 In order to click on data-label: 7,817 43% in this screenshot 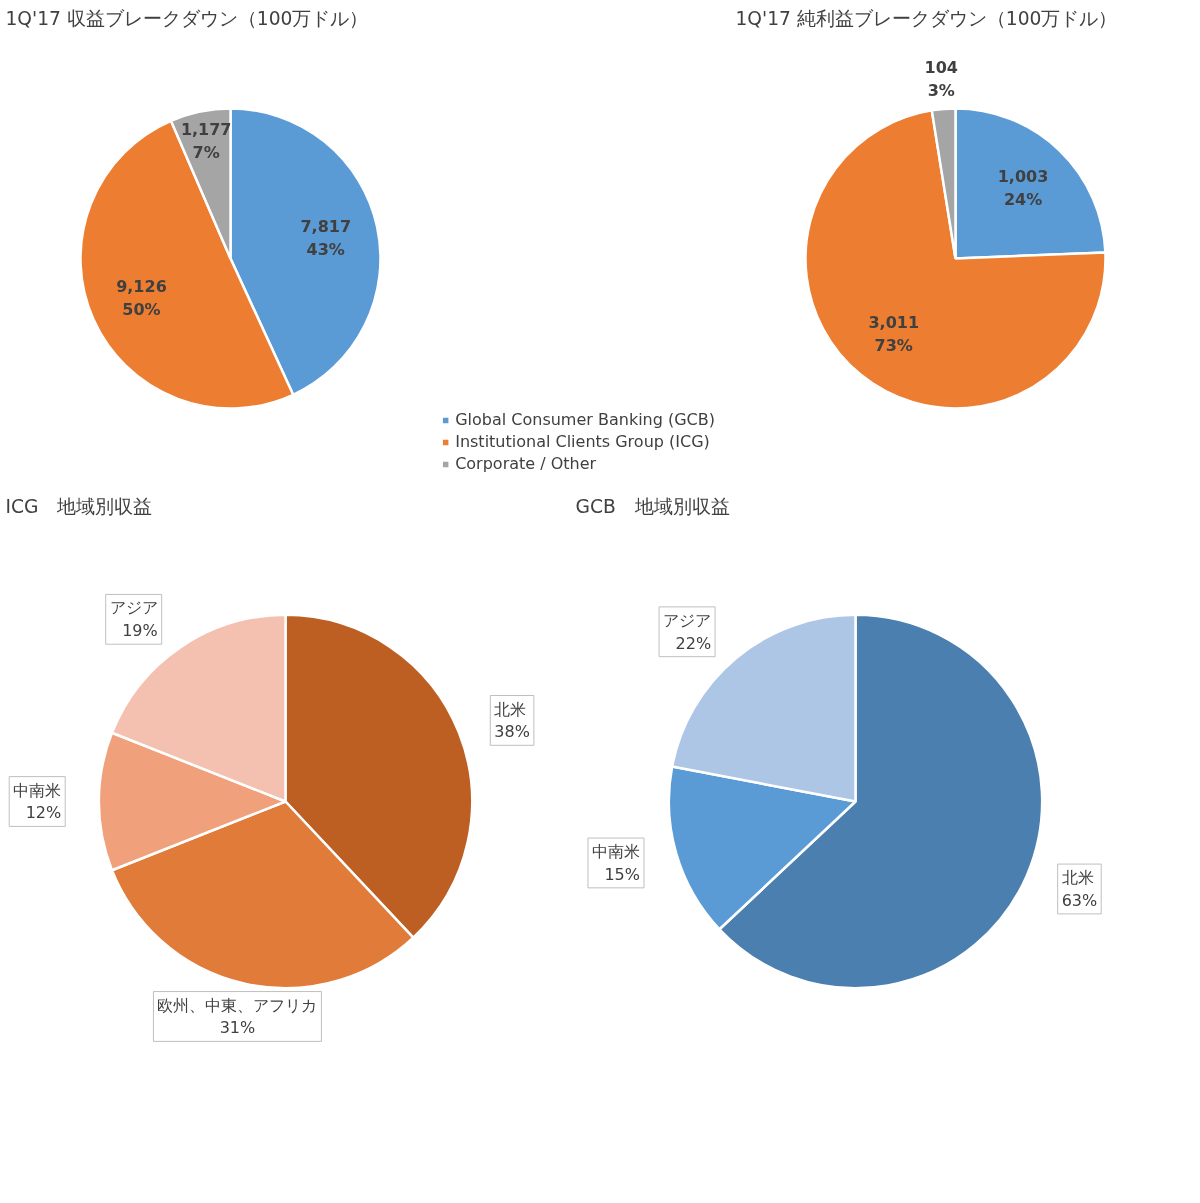, I will do `click(326, 237)`.